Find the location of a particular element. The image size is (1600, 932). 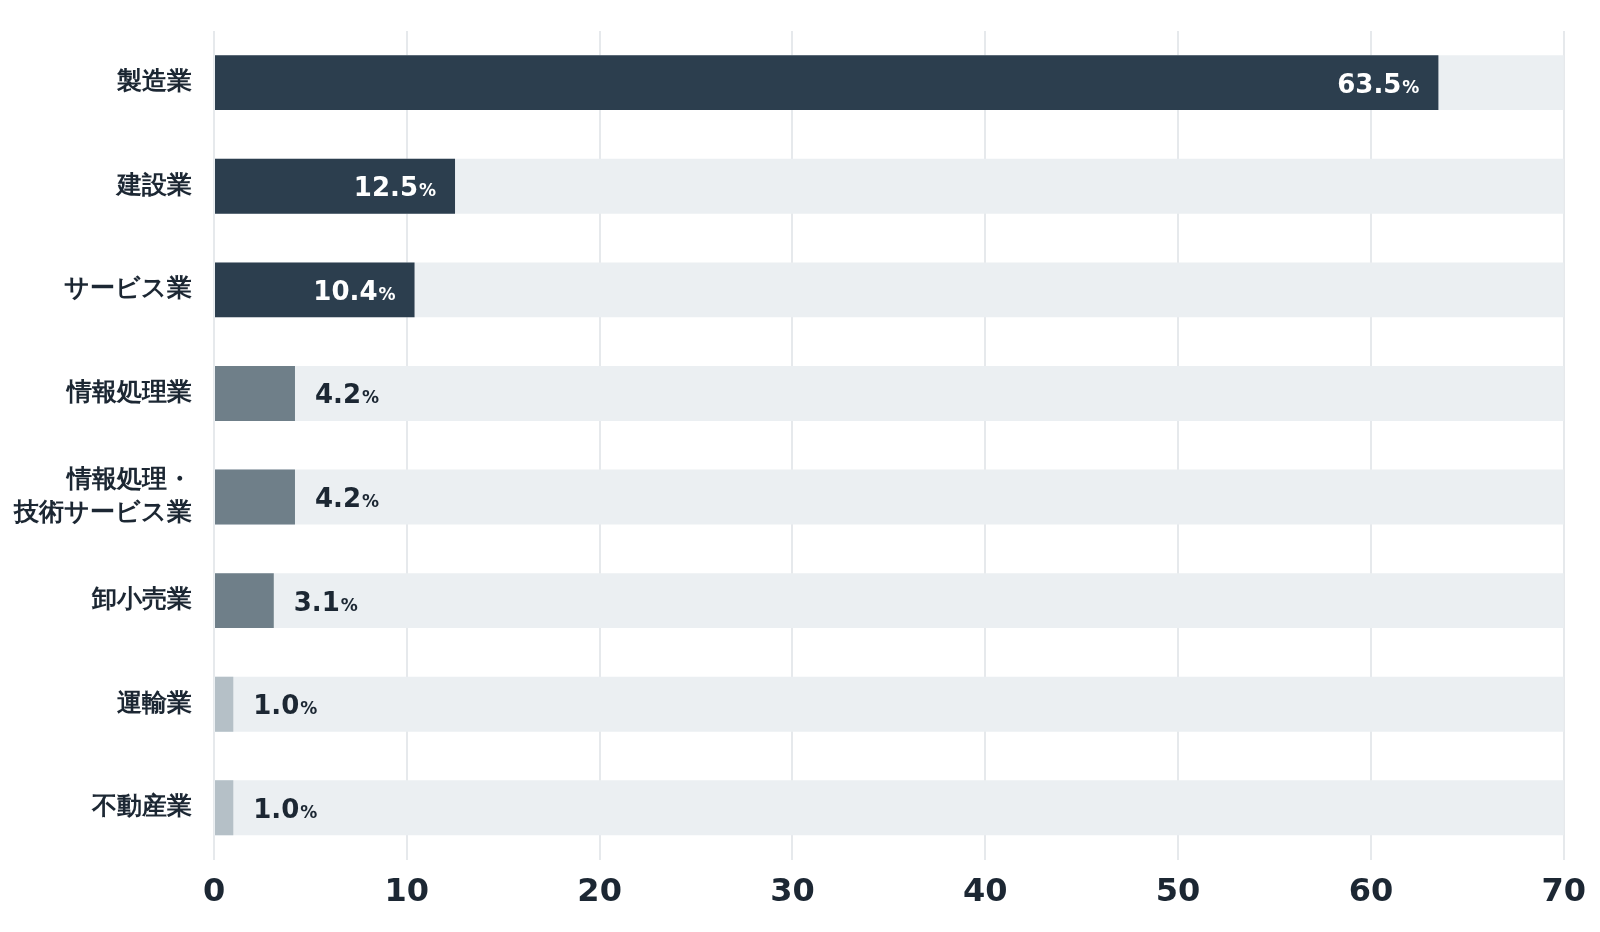

x-tick-label: 50 is located at coordinates (1178, 890).